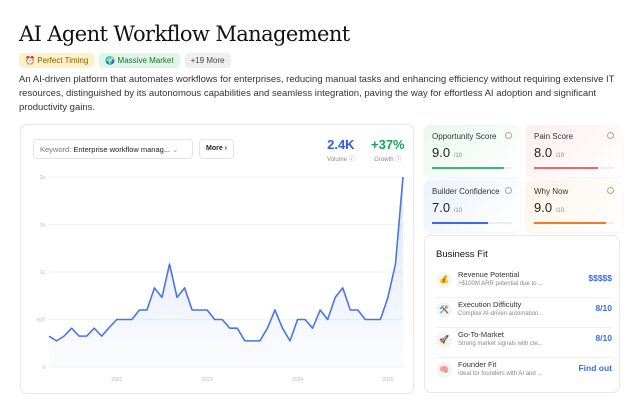 The height and width of the screenshot is (413, 640). What do you see at coordinates (464, 136) in the screenshot?
I see `score-name: Opportunity Score` at bounding box center [464, 136].